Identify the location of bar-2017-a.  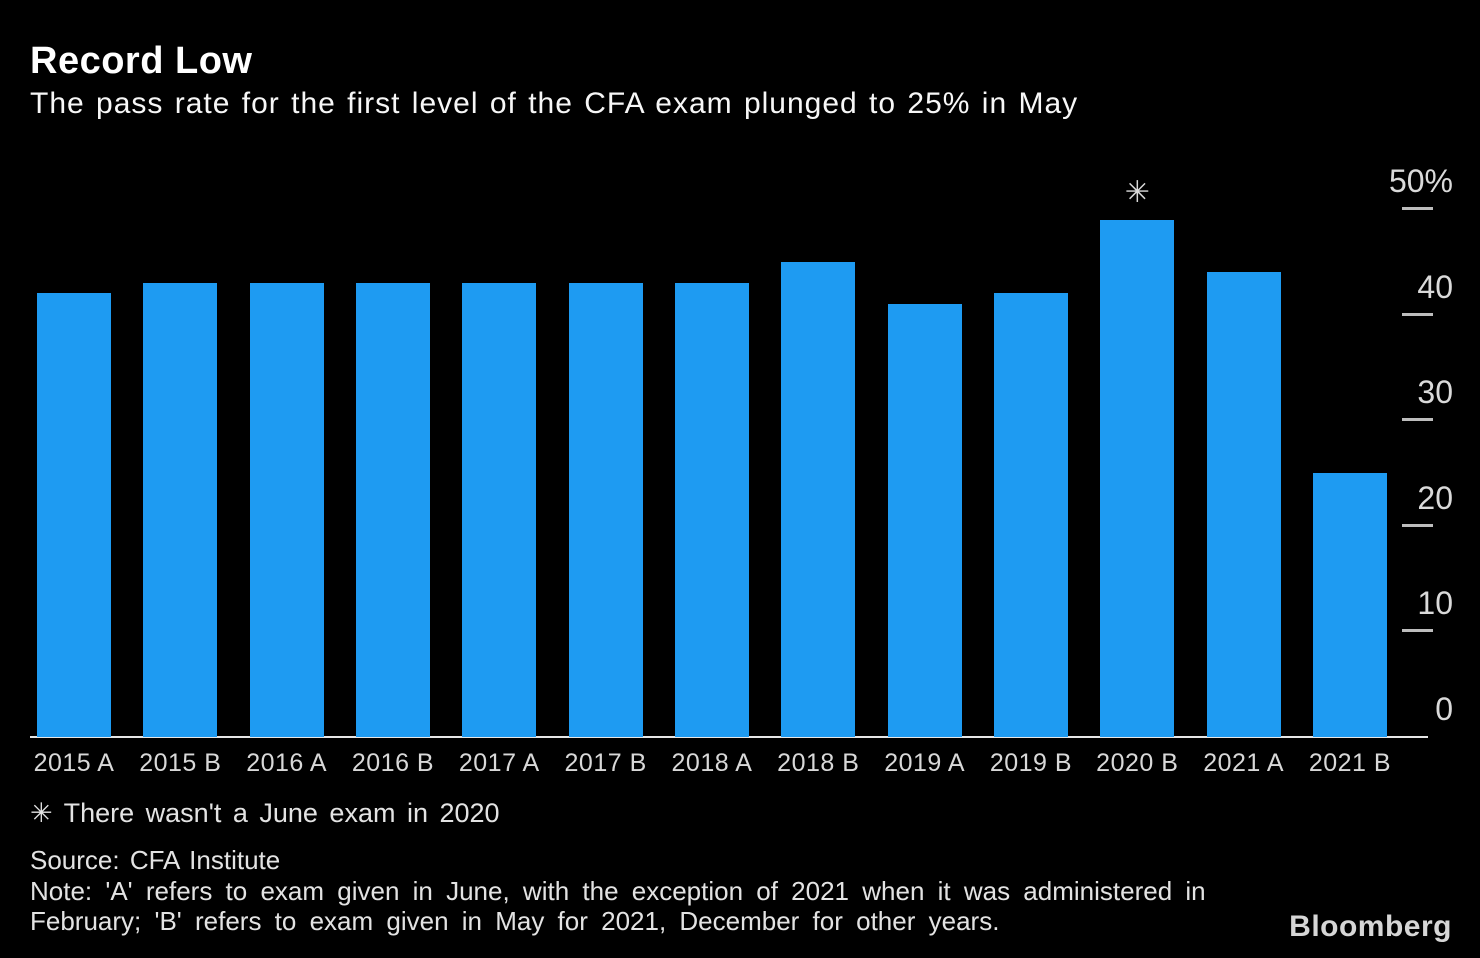
(499, 509).